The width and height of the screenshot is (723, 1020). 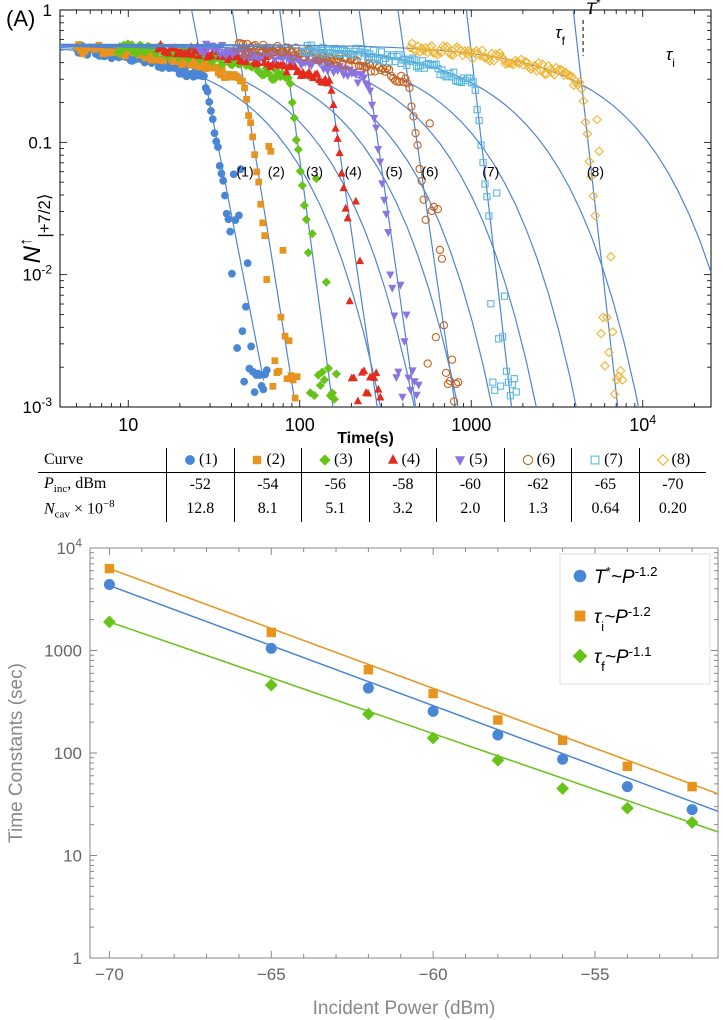 I want to click on x-tick-label: 10, so click(x=128, y=425).